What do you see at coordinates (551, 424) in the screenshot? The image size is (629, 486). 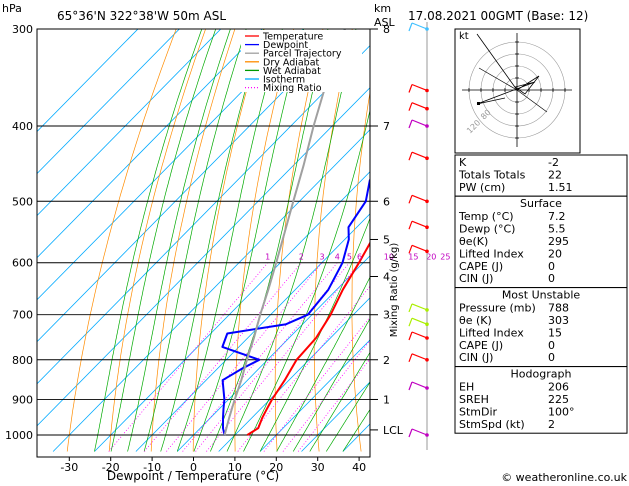 I see `table-row-value: 2` at bounding box center [551, 424].